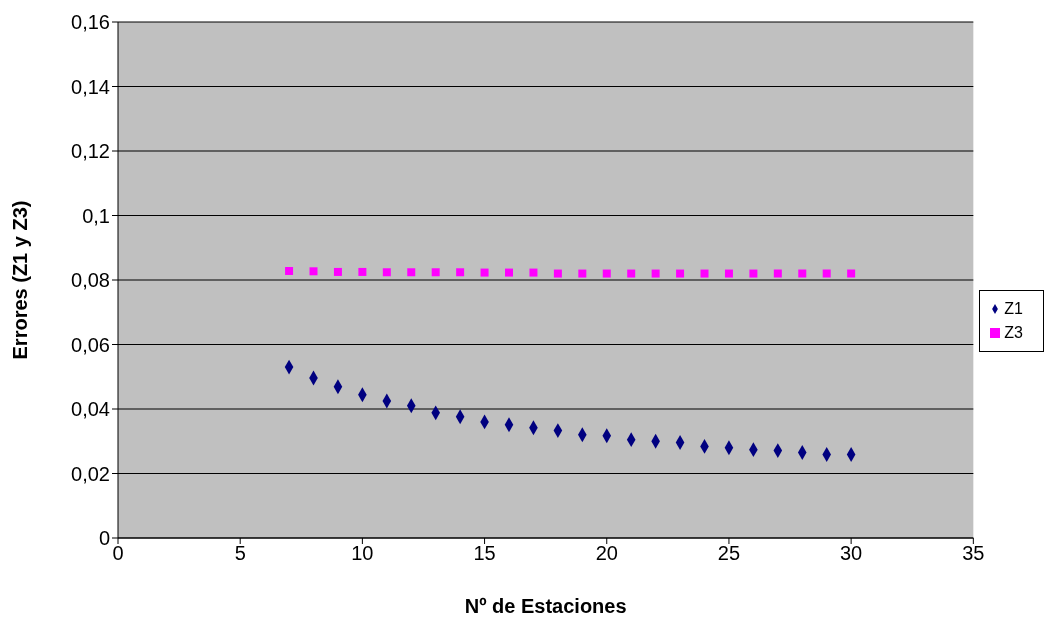 The height and width of the screenshot is (637, 1048). What do you see at coordinates (90, 473) in the screenshot?
I see `y-tick-label: 0,02` at bounding box center [90, 473].